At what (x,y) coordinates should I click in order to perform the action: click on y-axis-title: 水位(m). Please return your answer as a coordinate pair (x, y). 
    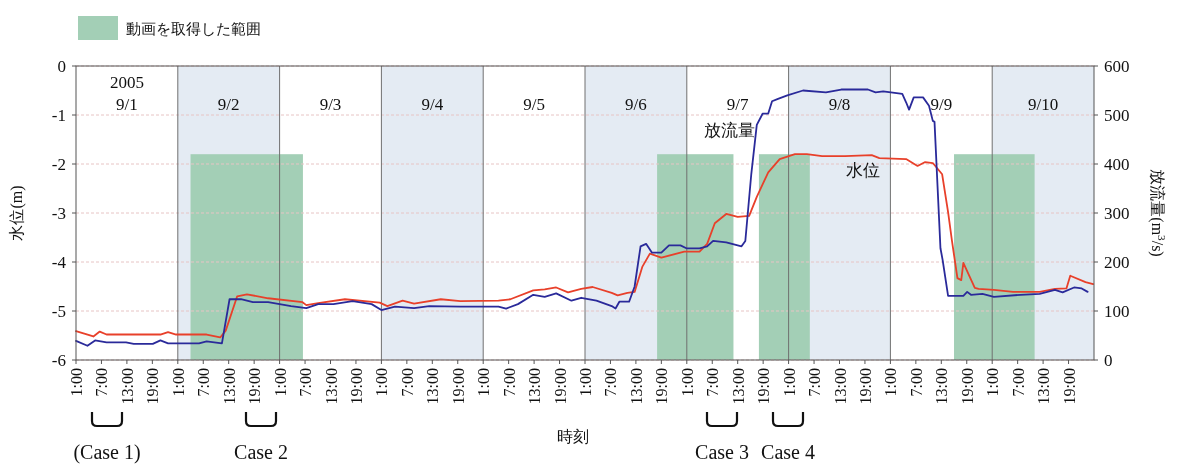
    Looking at the image, I should click on (17, 213).